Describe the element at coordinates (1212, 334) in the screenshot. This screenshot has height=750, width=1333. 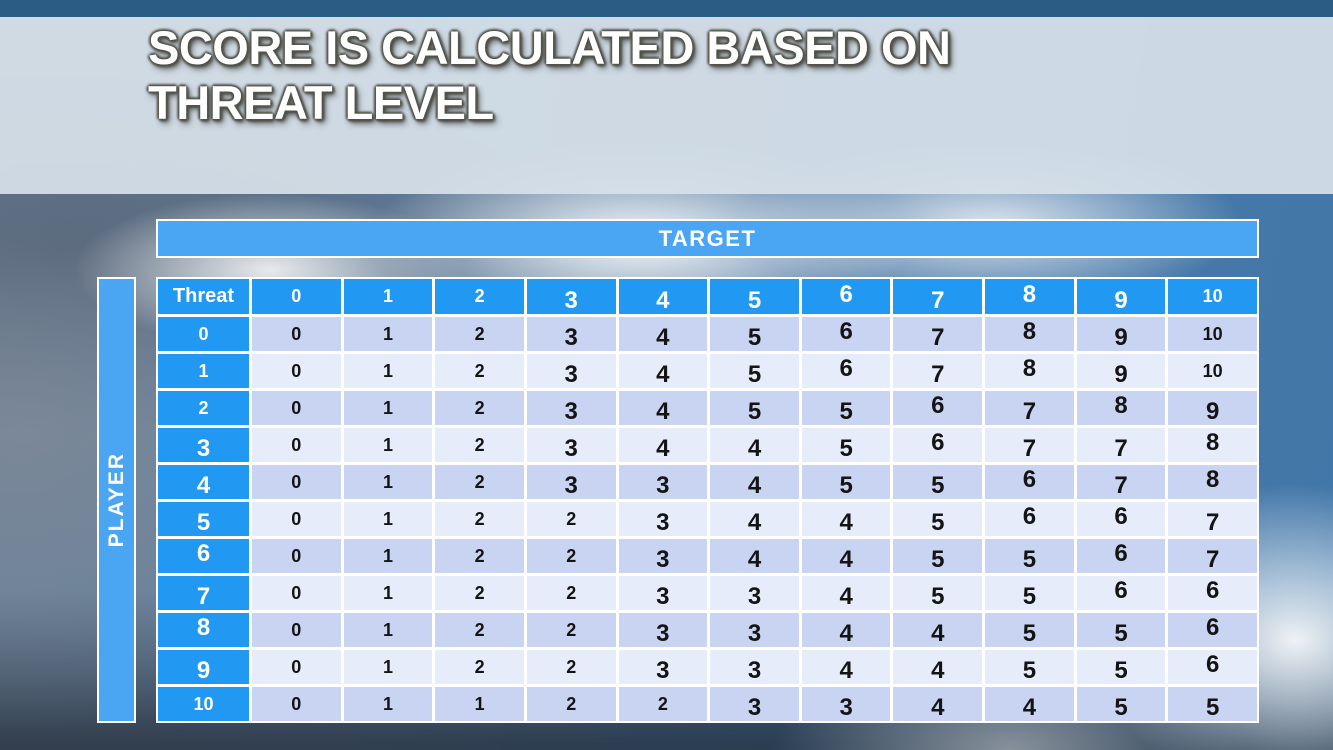
I see `score-cell-cell: 10` at that location.